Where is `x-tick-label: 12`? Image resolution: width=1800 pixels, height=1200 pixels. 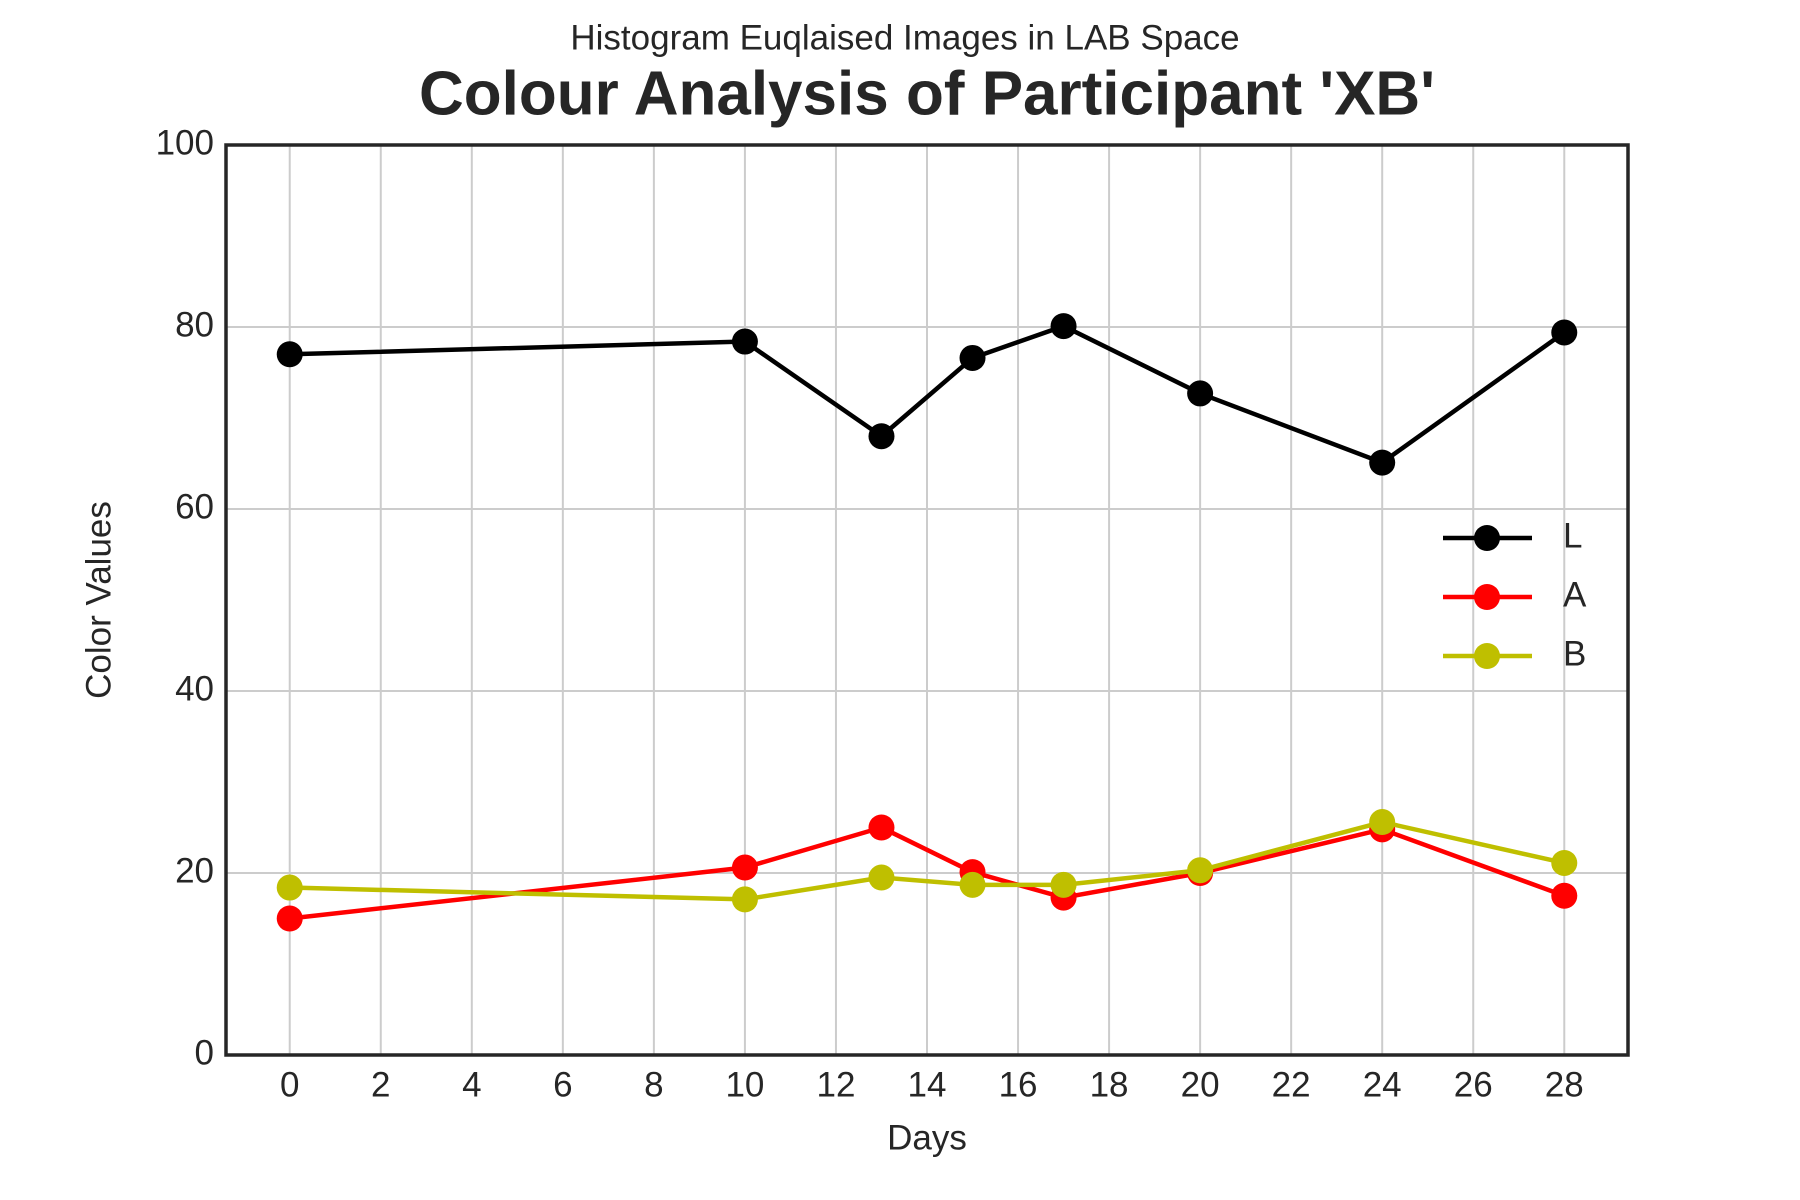
x-tick-label: 12 is located at coordinates (835, 1084).